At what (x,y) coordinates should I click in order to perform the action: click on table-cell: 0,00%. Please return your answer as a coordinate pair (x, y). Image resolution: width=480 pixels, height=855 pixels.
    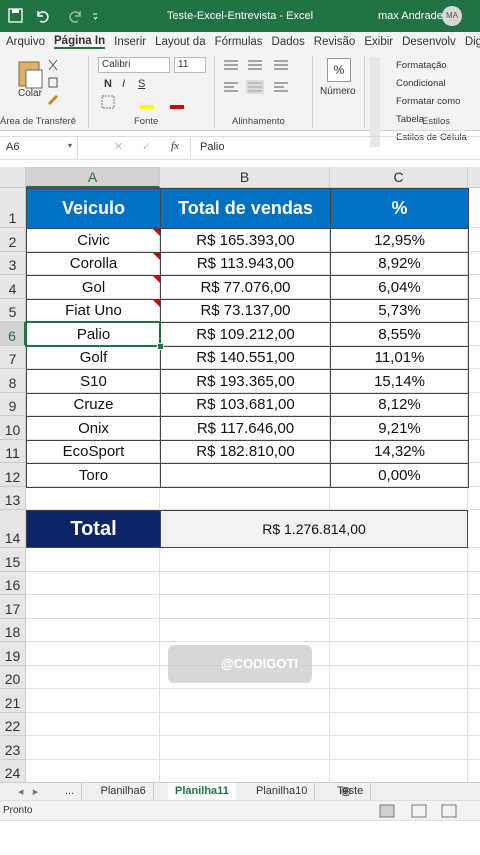
    Looking at the image, I should click on (399, 475).